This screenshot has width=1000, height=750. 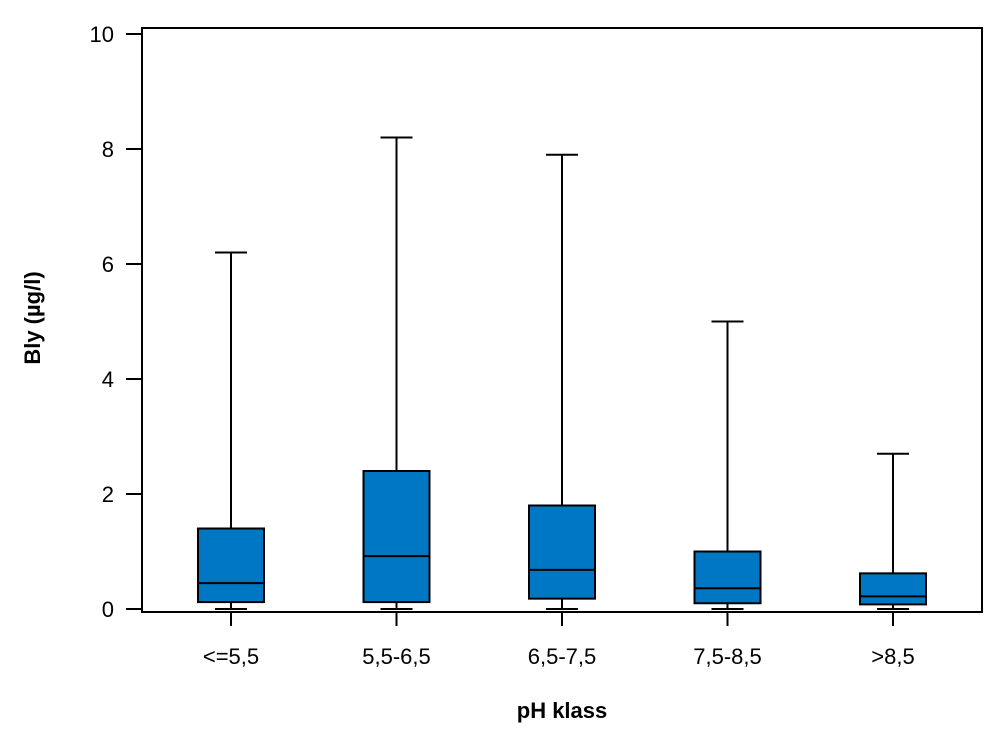 I want to click on x-tick-label: <=5,5, so click(x=231, y=656).